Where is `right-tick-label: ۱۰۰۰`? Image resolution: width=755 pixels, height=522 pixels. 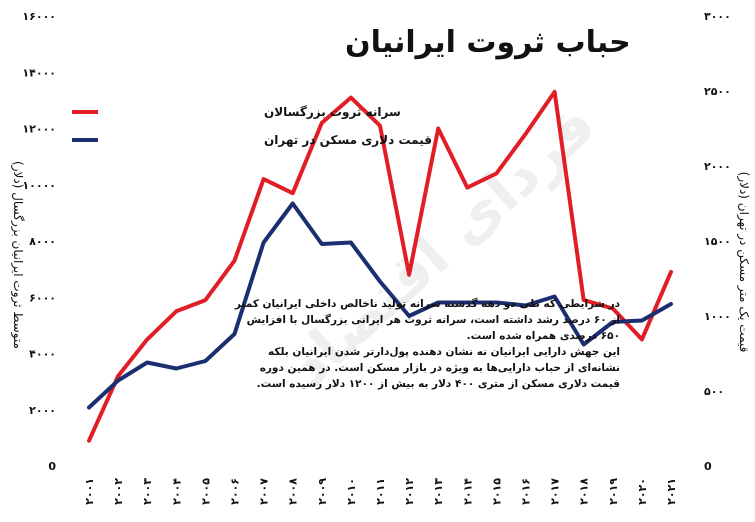
right-tick-label: ۱۰۰۰ is located at coordinates (717, 316).